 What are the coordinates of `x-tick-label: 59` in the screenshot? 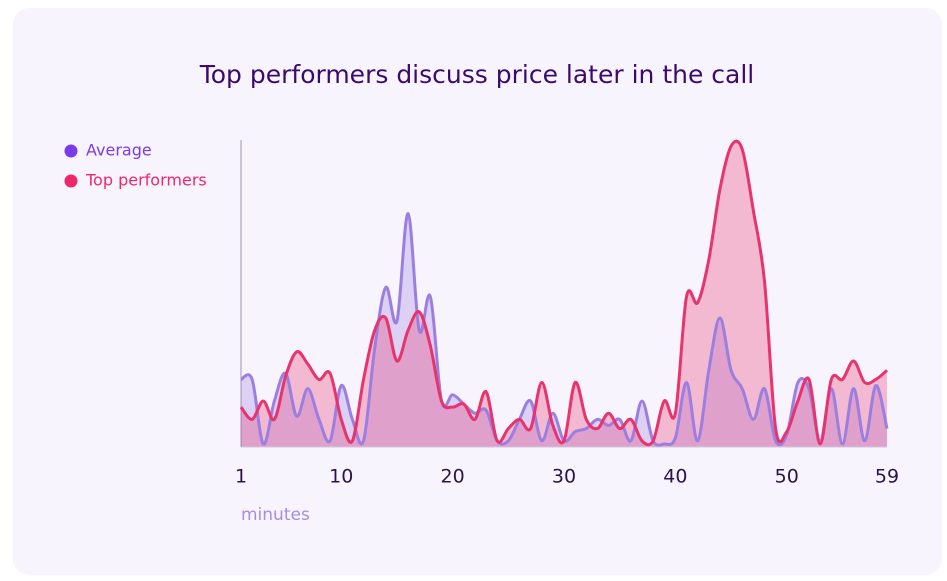 It's located at (887, 477).